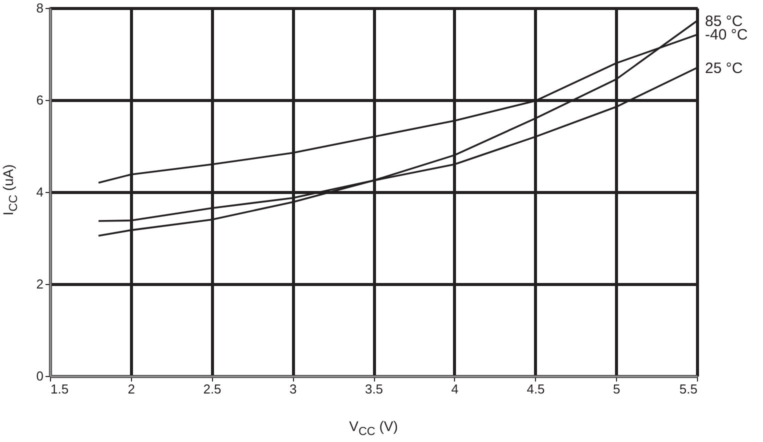 This screenshot has height=442, width=763. I want to click on x-tick-label: 2.5, so click(212, 389).